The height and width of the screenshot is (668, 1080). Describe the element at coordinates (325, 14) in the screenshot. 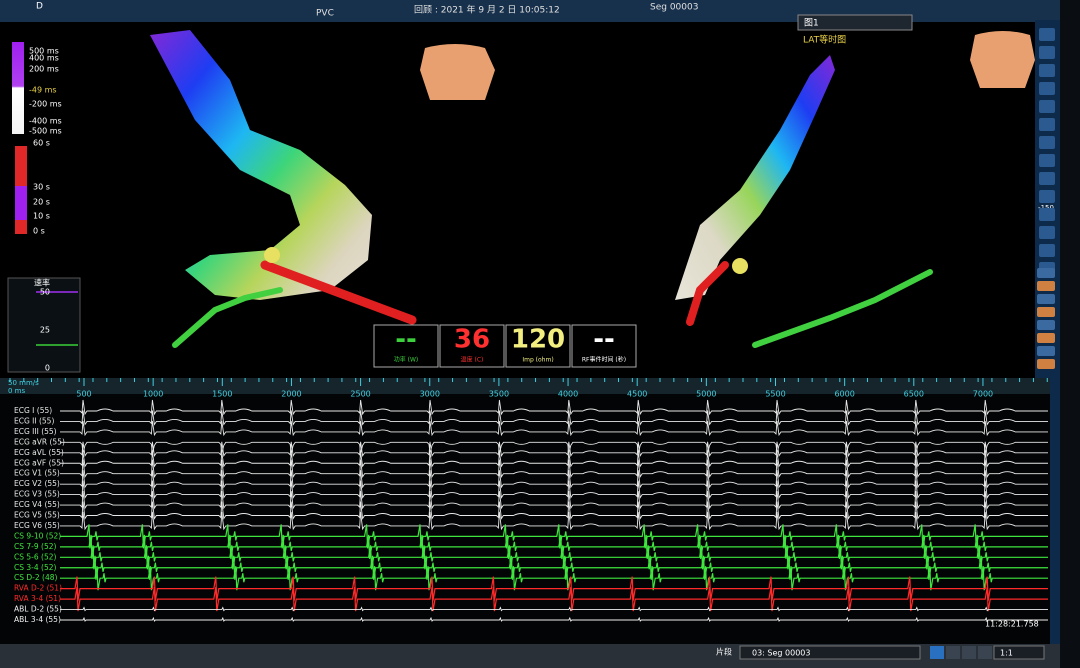

I see `window-title: PVC` at that location.